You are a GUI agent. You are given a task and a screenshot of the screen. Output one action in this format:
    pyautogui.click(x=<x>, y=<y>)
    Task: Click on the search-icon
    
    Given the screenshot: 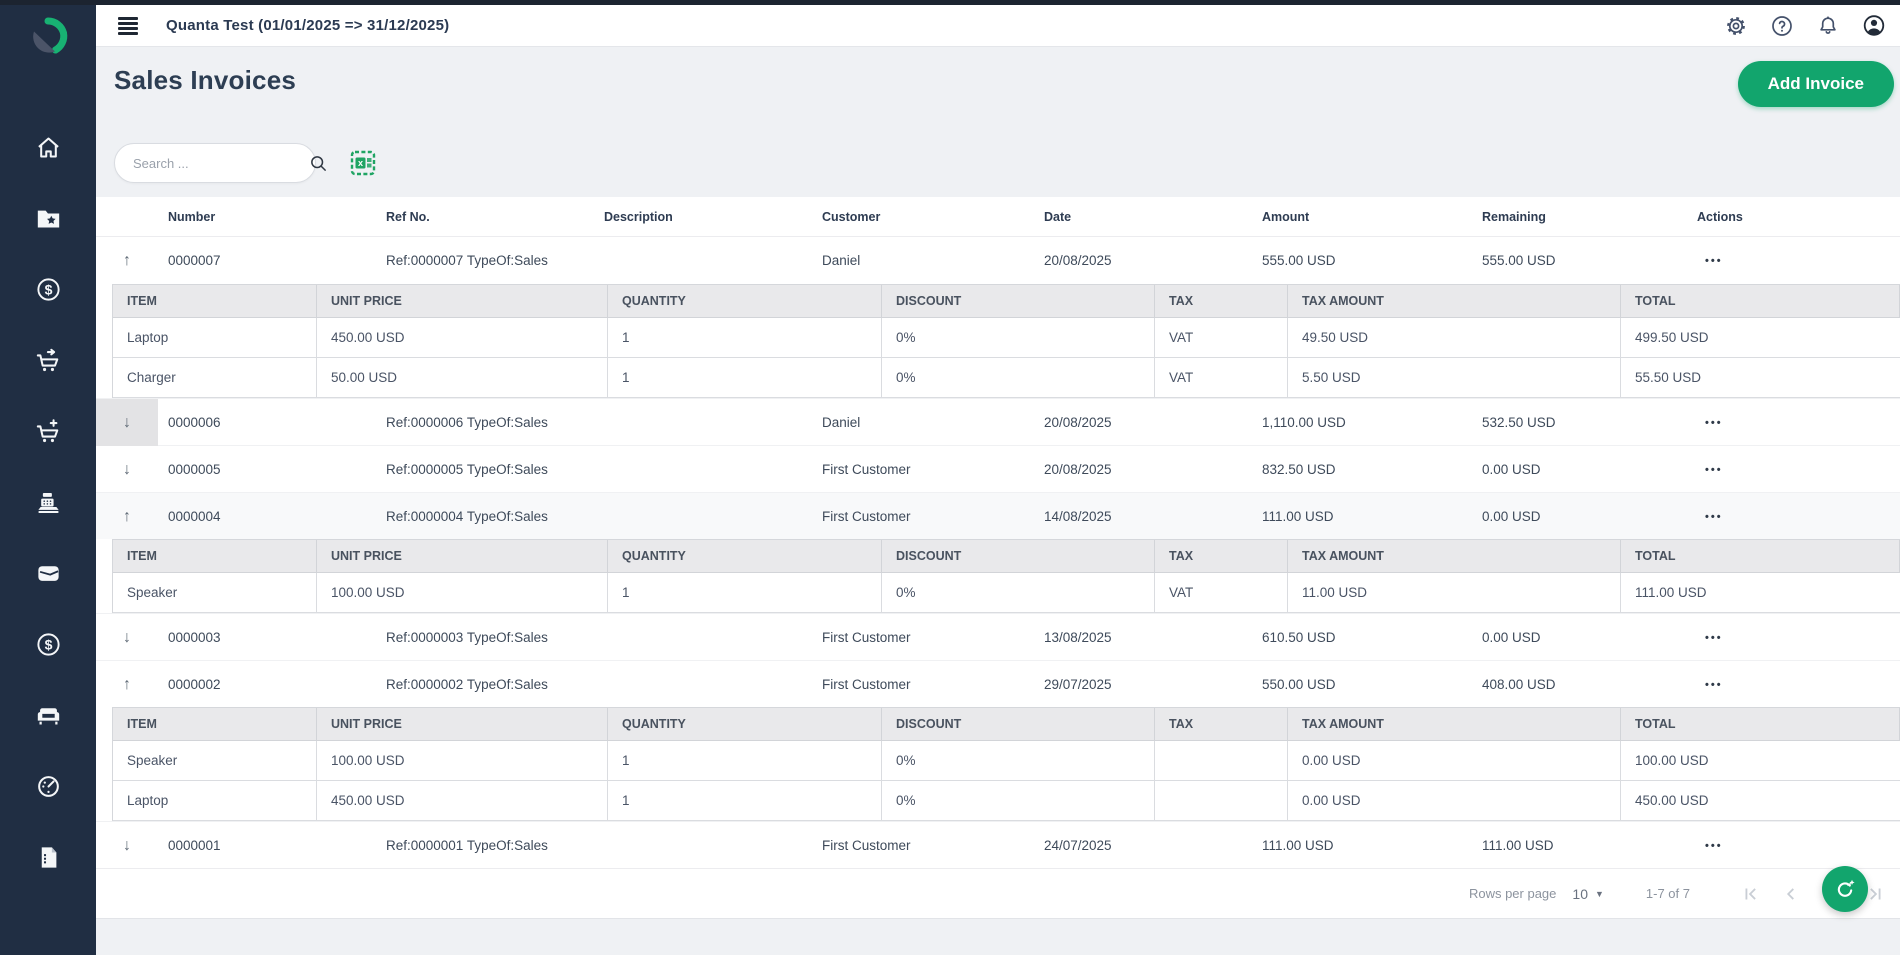 What is the action you would take?
    pyautogui.click(x=318, y=163)
    